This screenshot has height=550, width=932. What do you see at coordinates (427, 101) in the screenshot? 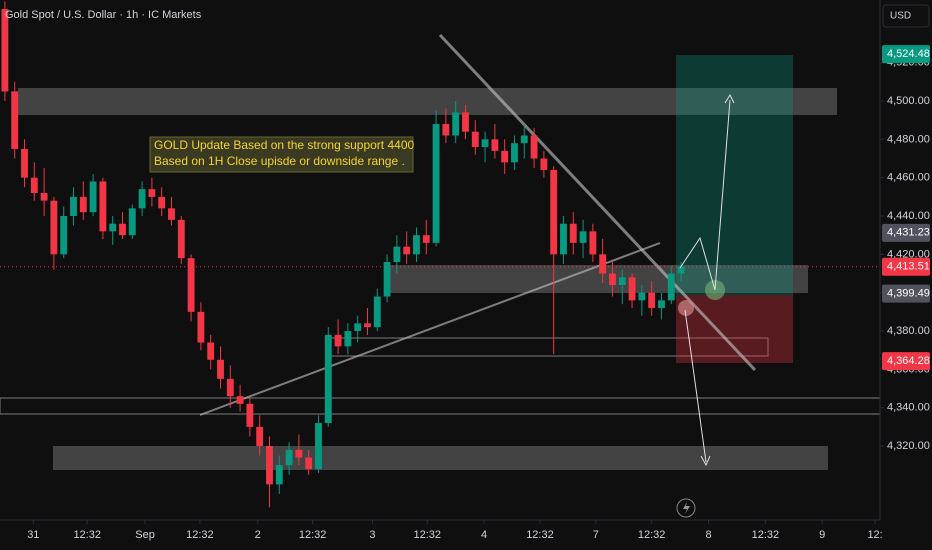
I see `resistance-zone` at bounding box center [427, 101].